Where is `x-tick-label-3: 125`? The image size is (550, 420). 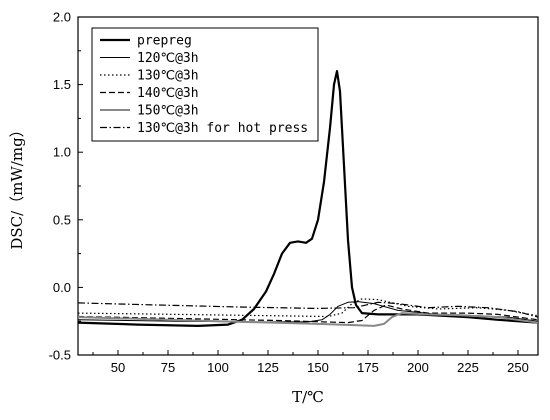
x-tick-label-3: 125 is located at coordinates (268, 367).